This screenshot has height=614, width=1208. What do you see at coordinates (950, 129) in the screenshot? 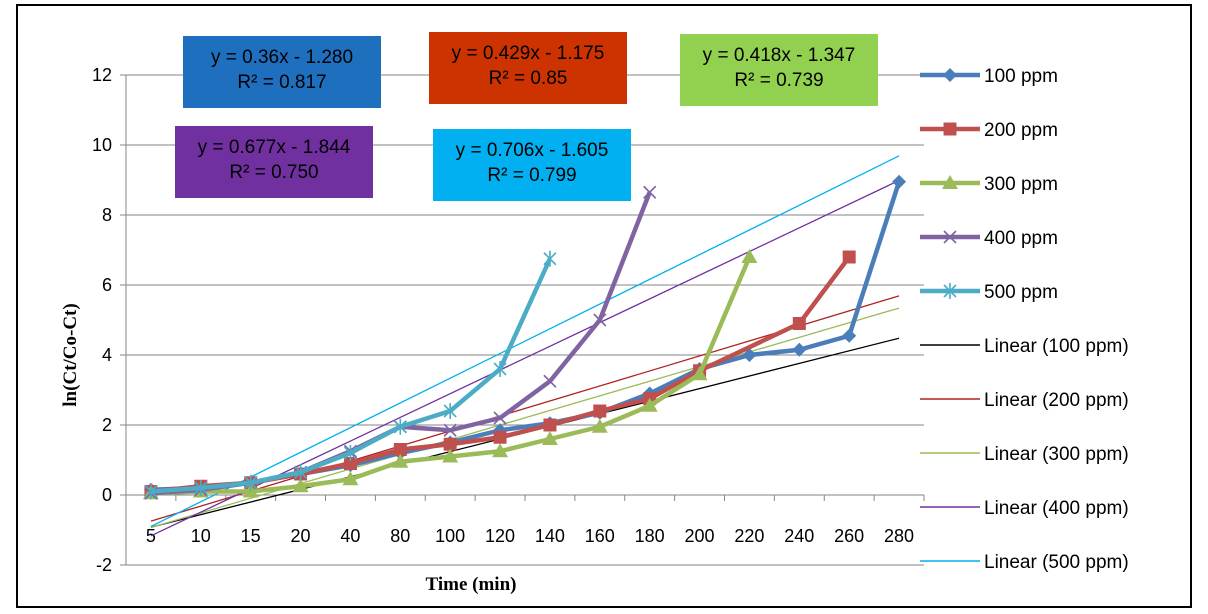
I see `legend-marker-200-ppm` at bounding box center [950, 129].